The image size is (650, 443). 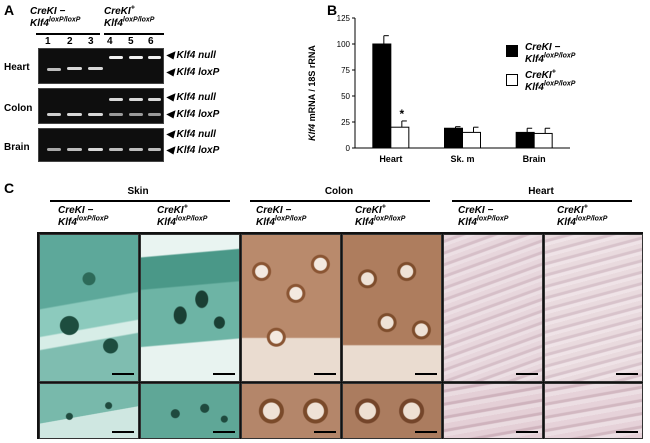 What do you see at coordinates (83, 216) in the screenshot?
I see `col-geno-1: CreKI − Klf4loxP/loxP` at bounding box center [83, 216].